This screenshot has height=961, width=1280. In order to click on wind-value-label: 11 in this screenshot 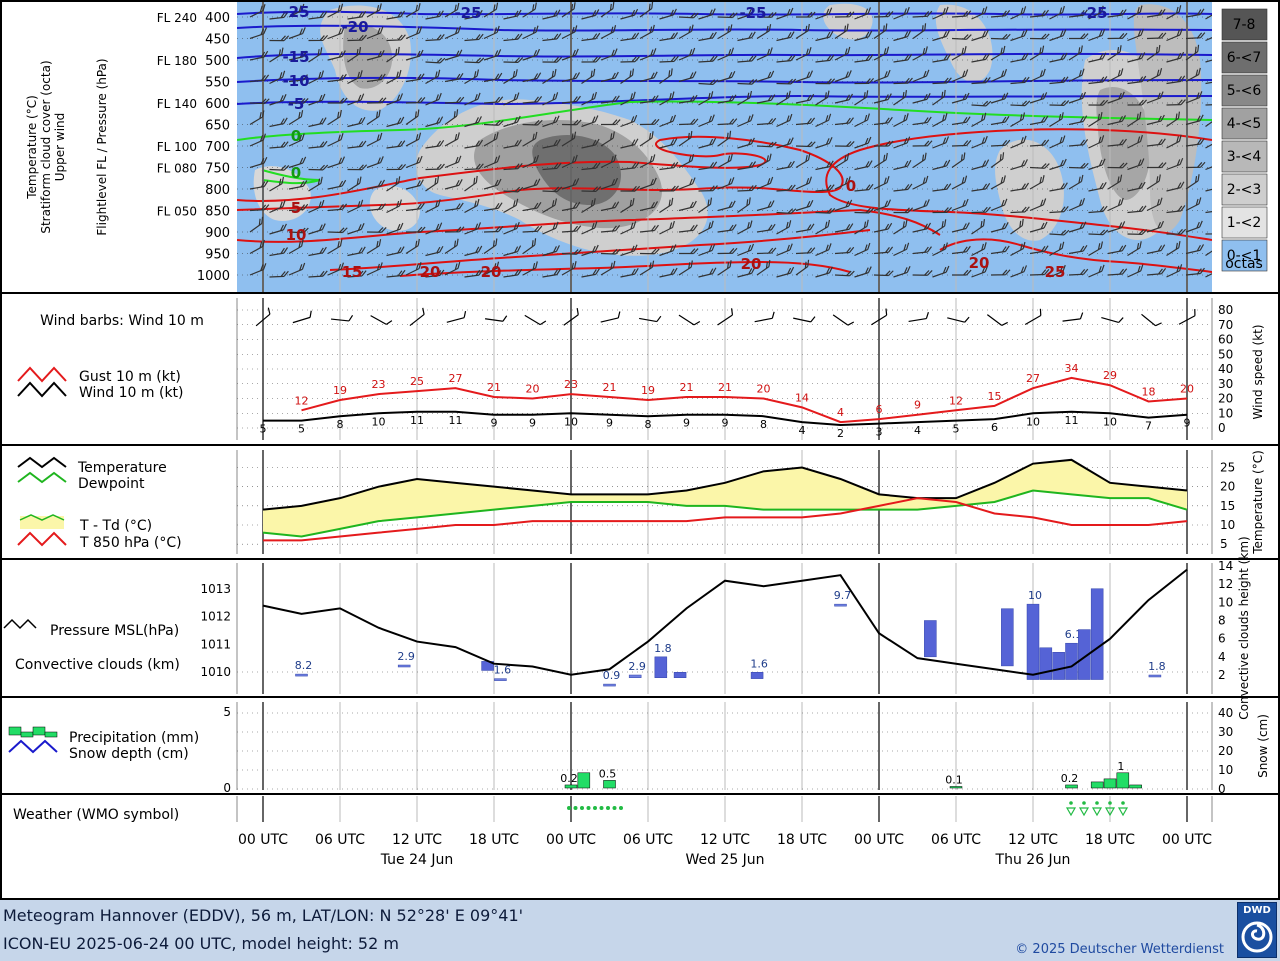, I will do `click(456, 420)`.